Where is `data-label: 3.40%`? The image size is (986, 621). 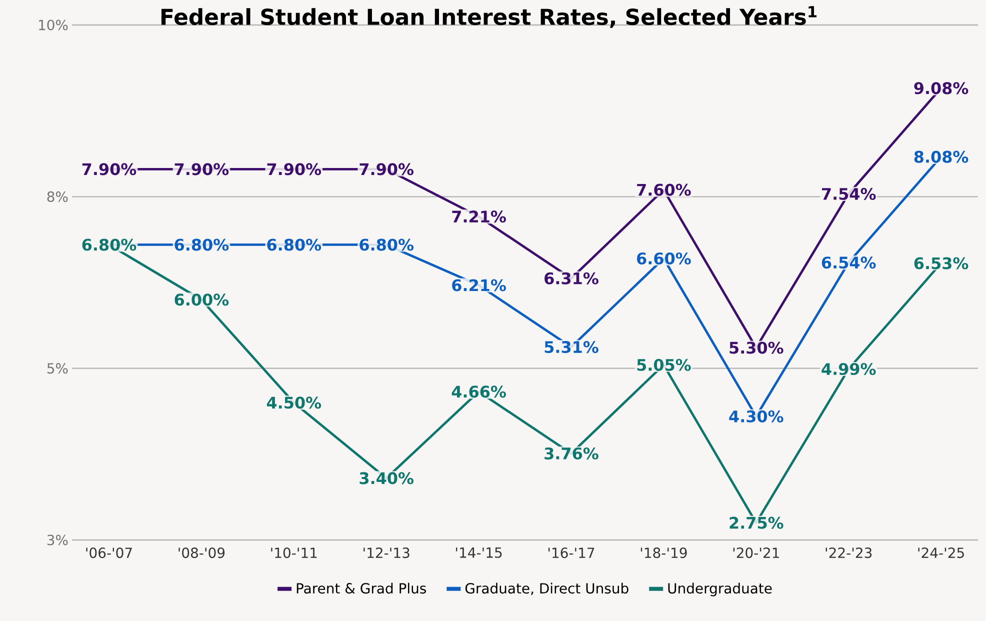 data-label: 3.40% is located at coordinates (387, 478).